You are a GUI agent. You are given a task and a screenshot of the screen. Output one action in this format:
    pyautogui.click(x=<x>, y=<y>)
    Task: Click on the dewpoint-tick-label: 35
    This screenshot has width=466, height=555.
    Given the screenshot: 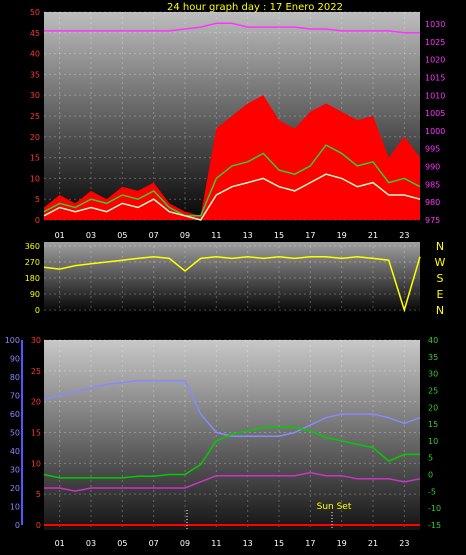 What is the action you would take?
    pyautogui.click(x=433, y=357)
    